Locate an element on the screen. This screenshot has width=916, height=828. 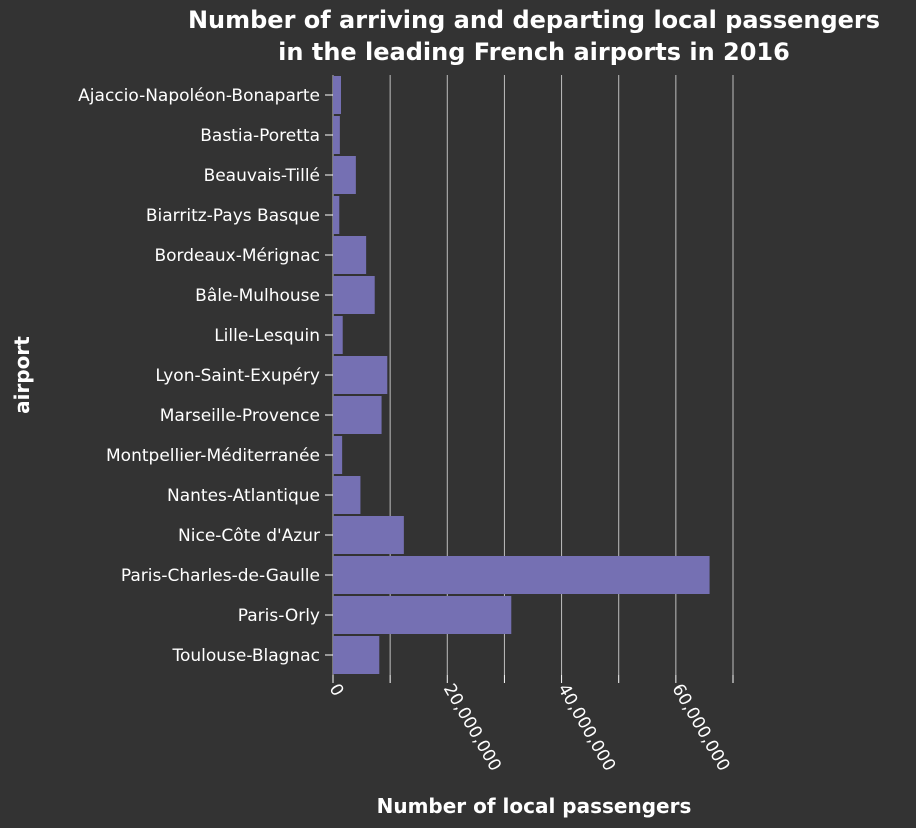
bar-beauvais-till- is located at coordinates (344, 175).